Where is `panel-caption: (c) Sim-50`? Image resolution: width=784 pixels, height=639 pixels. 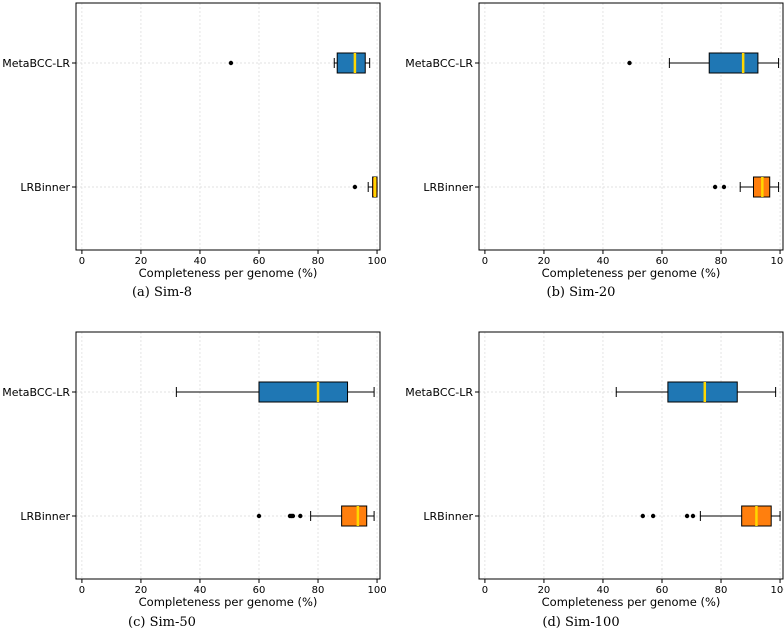 panel-caption: (c) Sim-50 is located at coordinates (162, 622).